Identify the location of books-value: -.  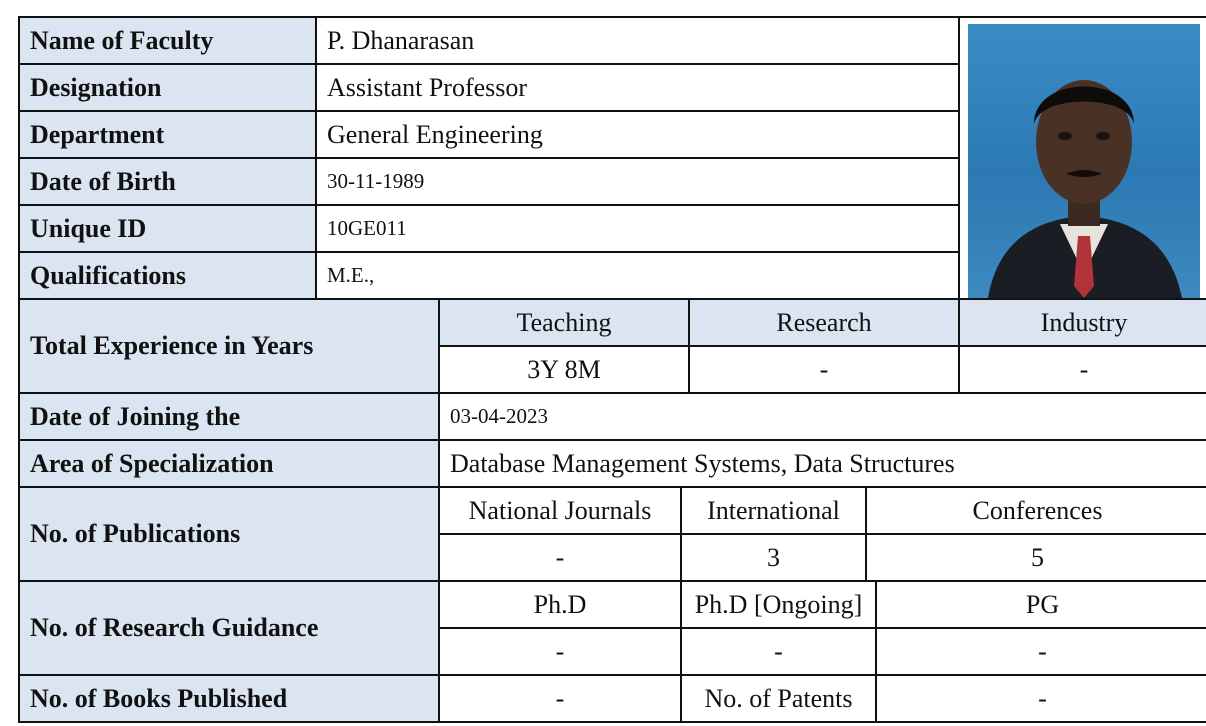
(560, 698).